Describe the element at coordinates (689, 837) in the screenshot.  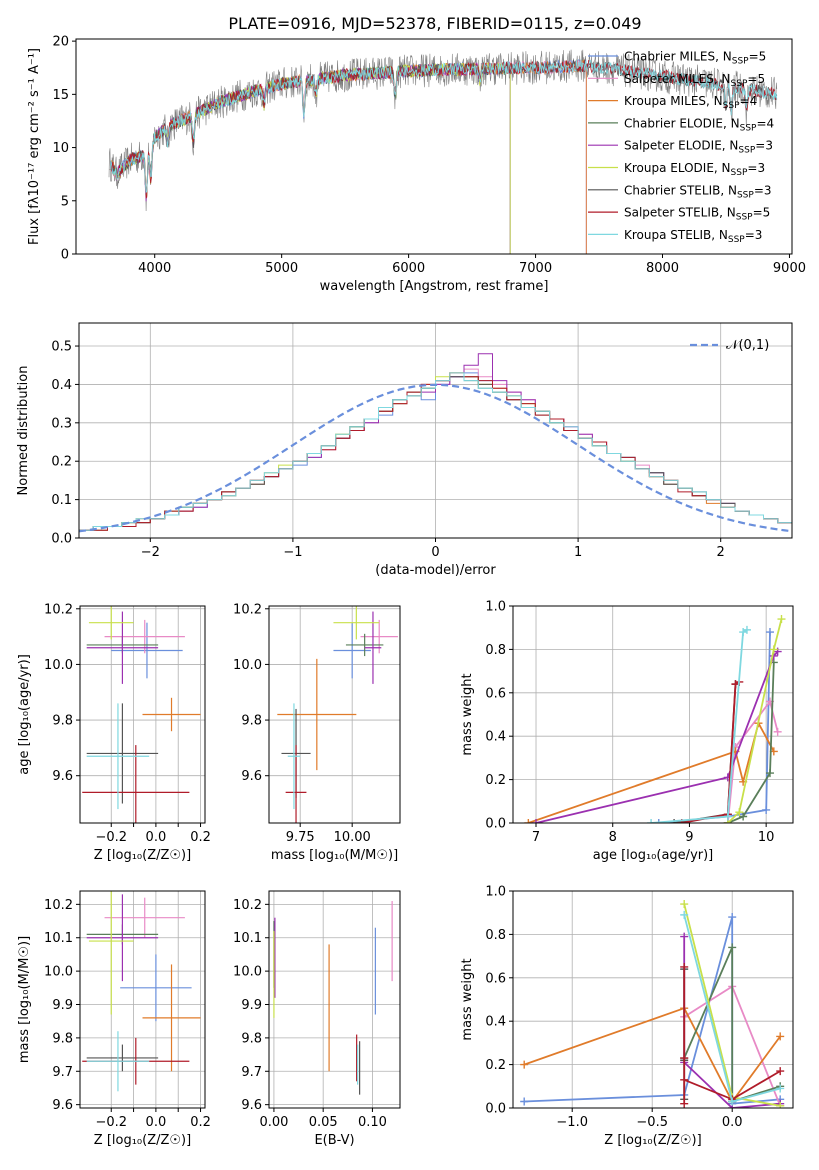
I see `x-tick-label: 9` at that location.